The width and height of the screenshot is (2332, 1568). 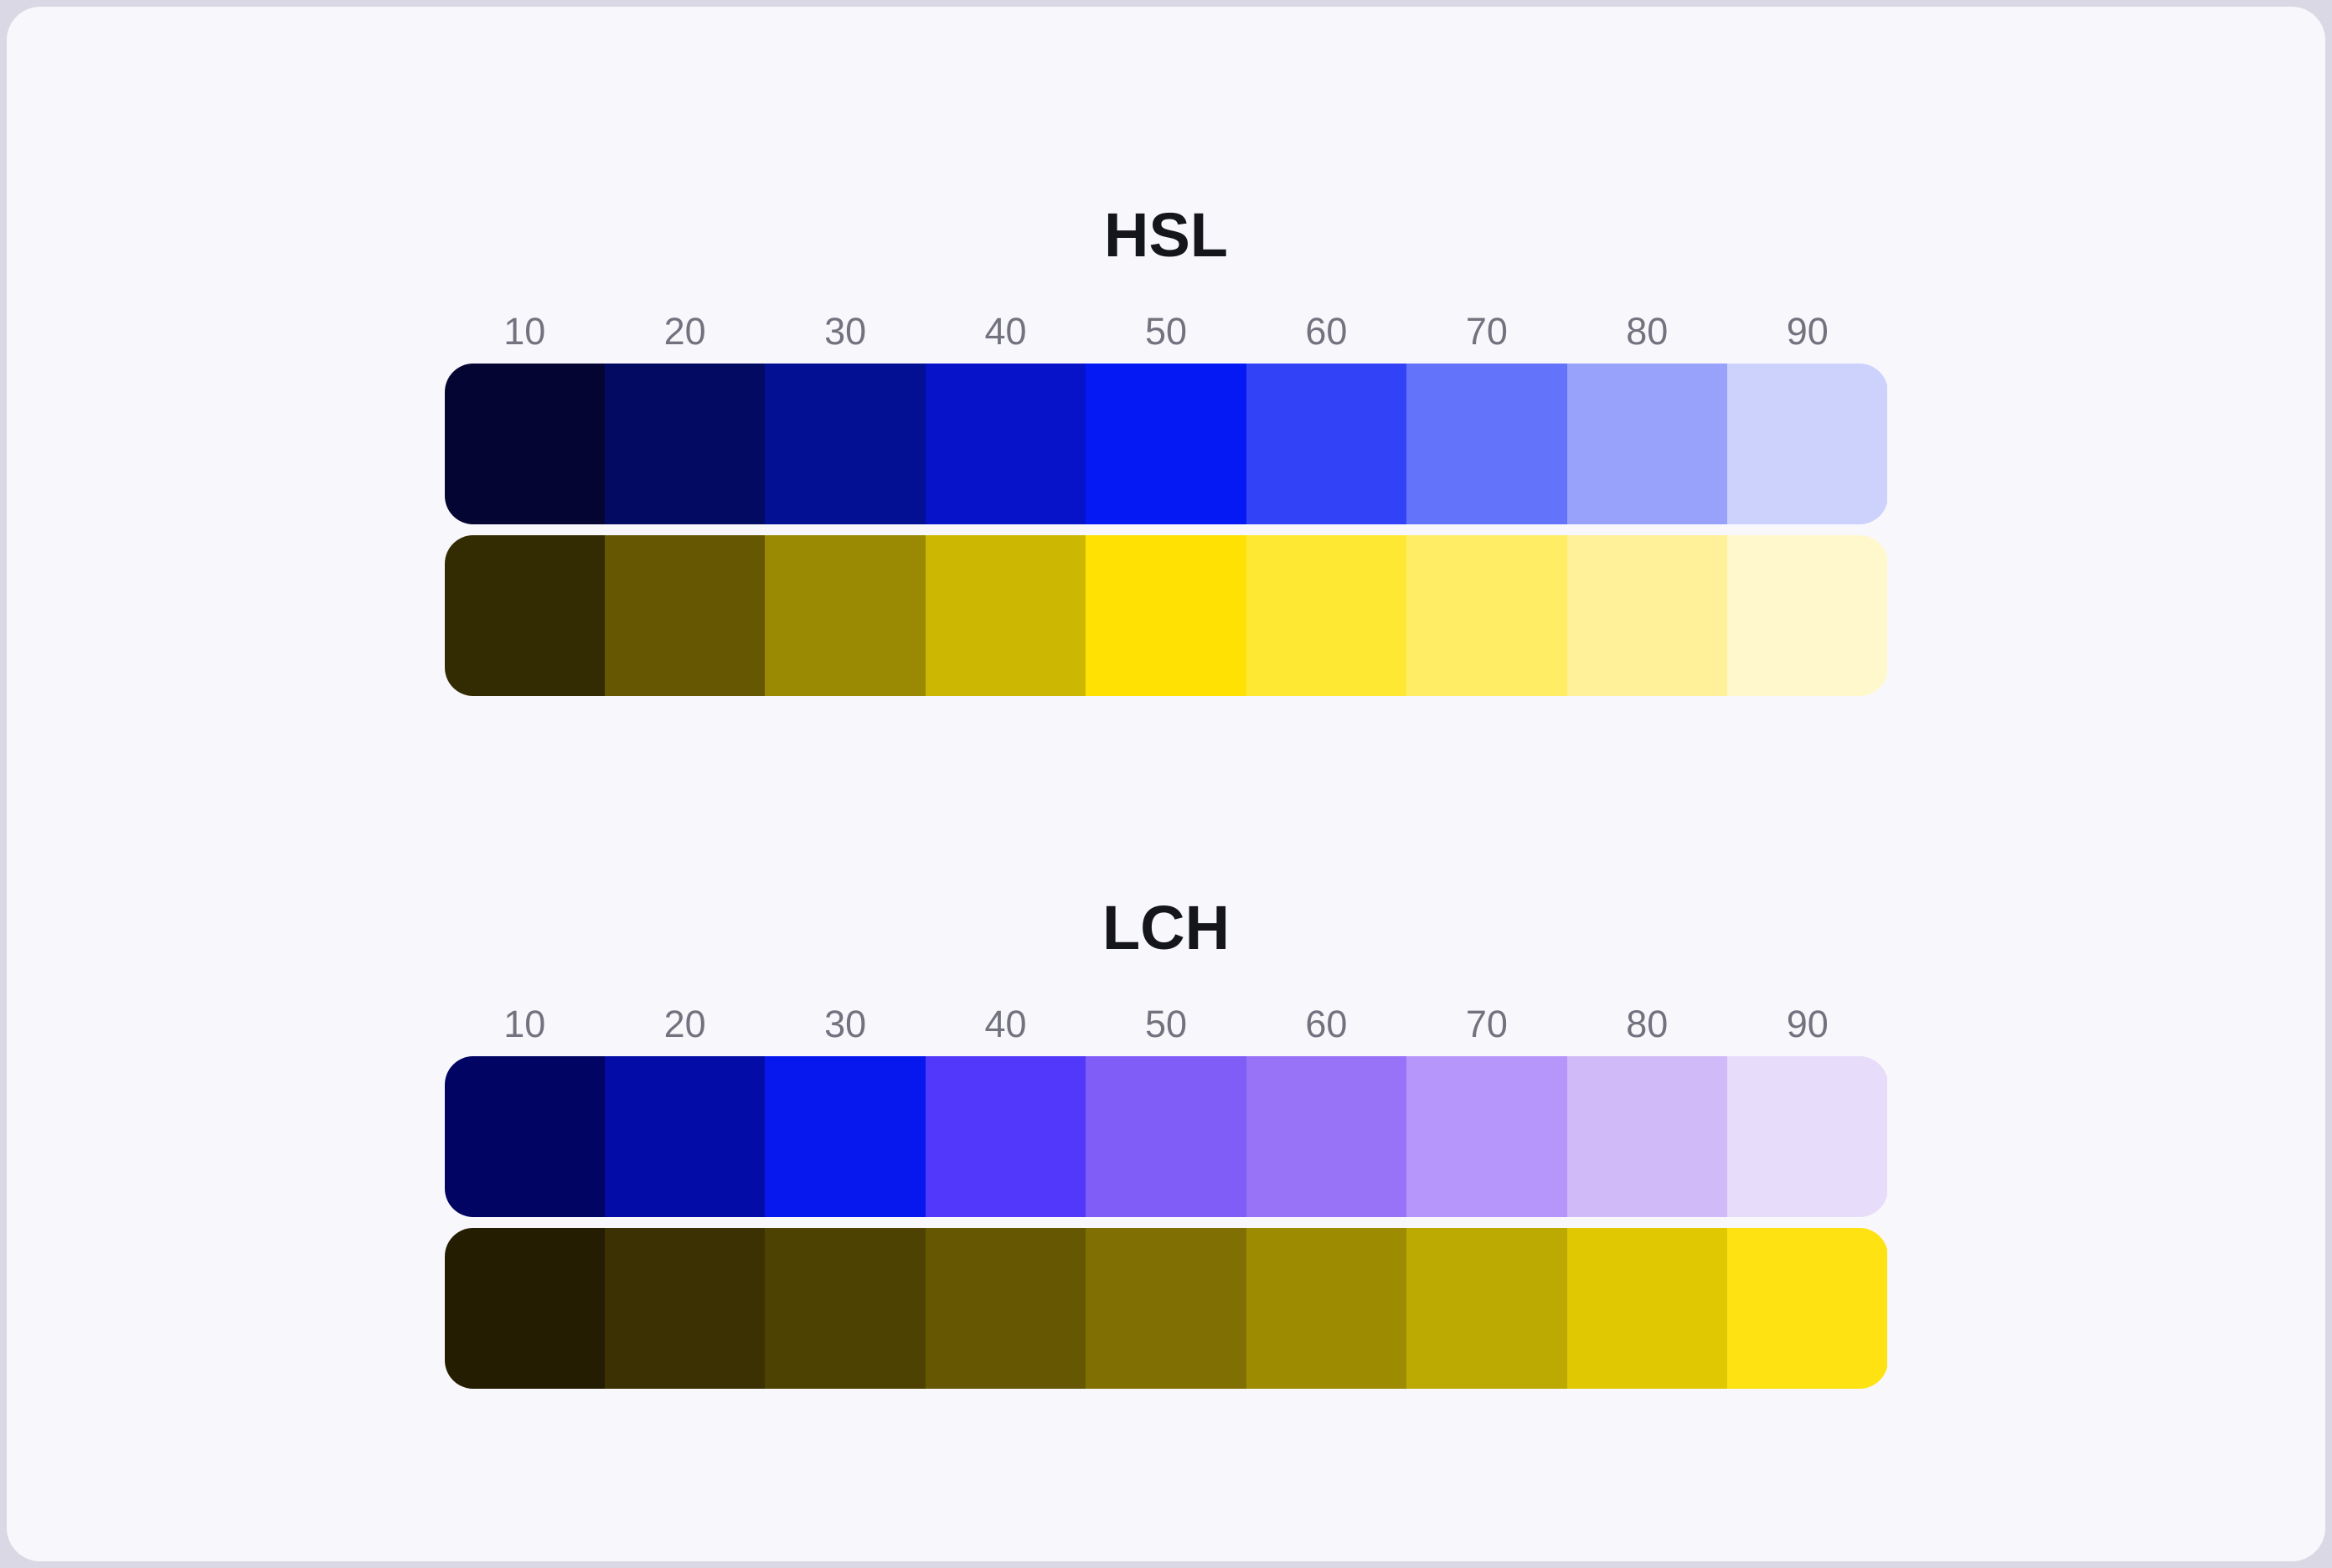 I want to click on lch-lightness-labels: 10 20 30 40 50 60 70 80 90, so click(x=1166, y=1024).